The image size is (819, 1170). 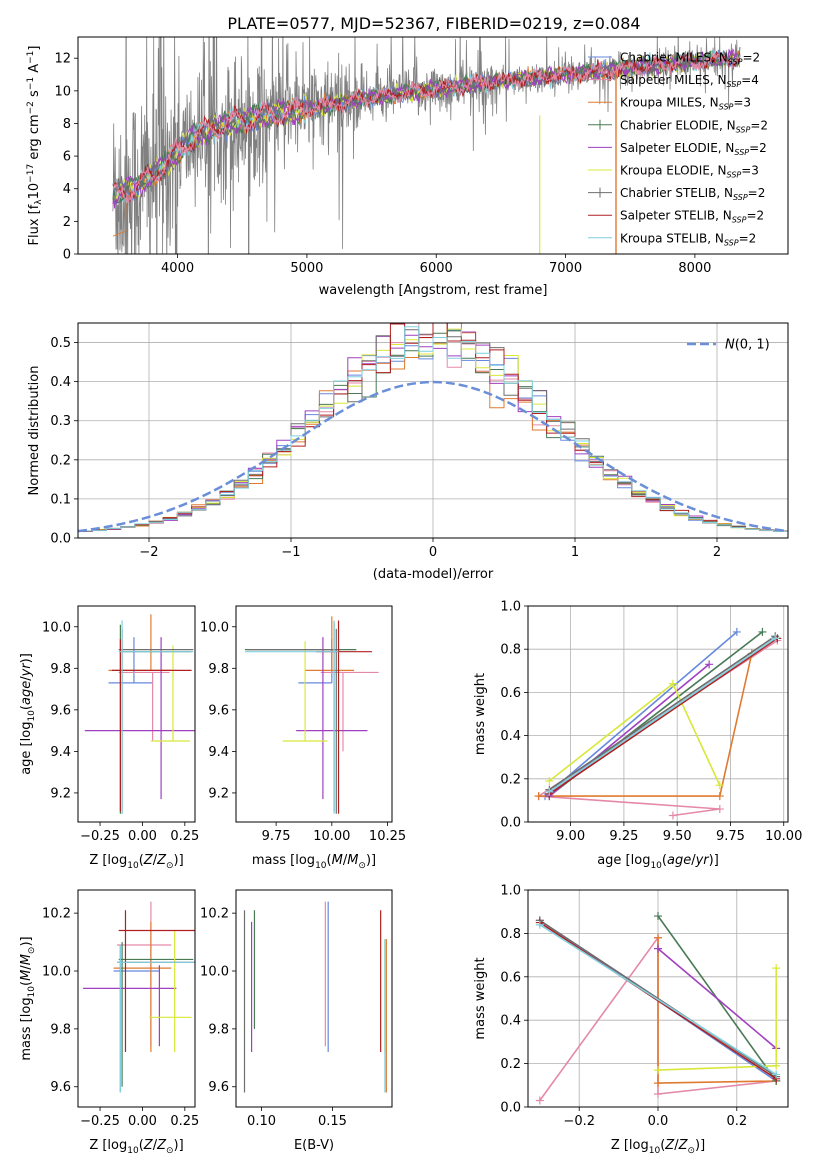 I want to click on y-tick-label: 6, so click(x=67, y=157).